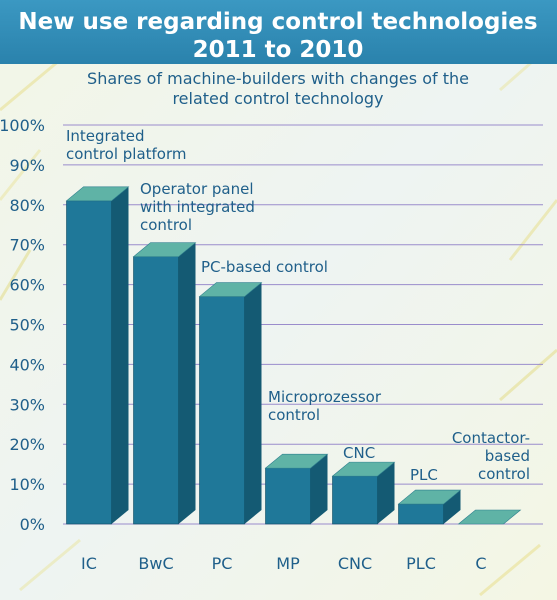 The image size is (557, 600). What do you see at coordinates (480, 563) in the screenshot?
I see `x-category-label: C` at bounding box center [480, 563].